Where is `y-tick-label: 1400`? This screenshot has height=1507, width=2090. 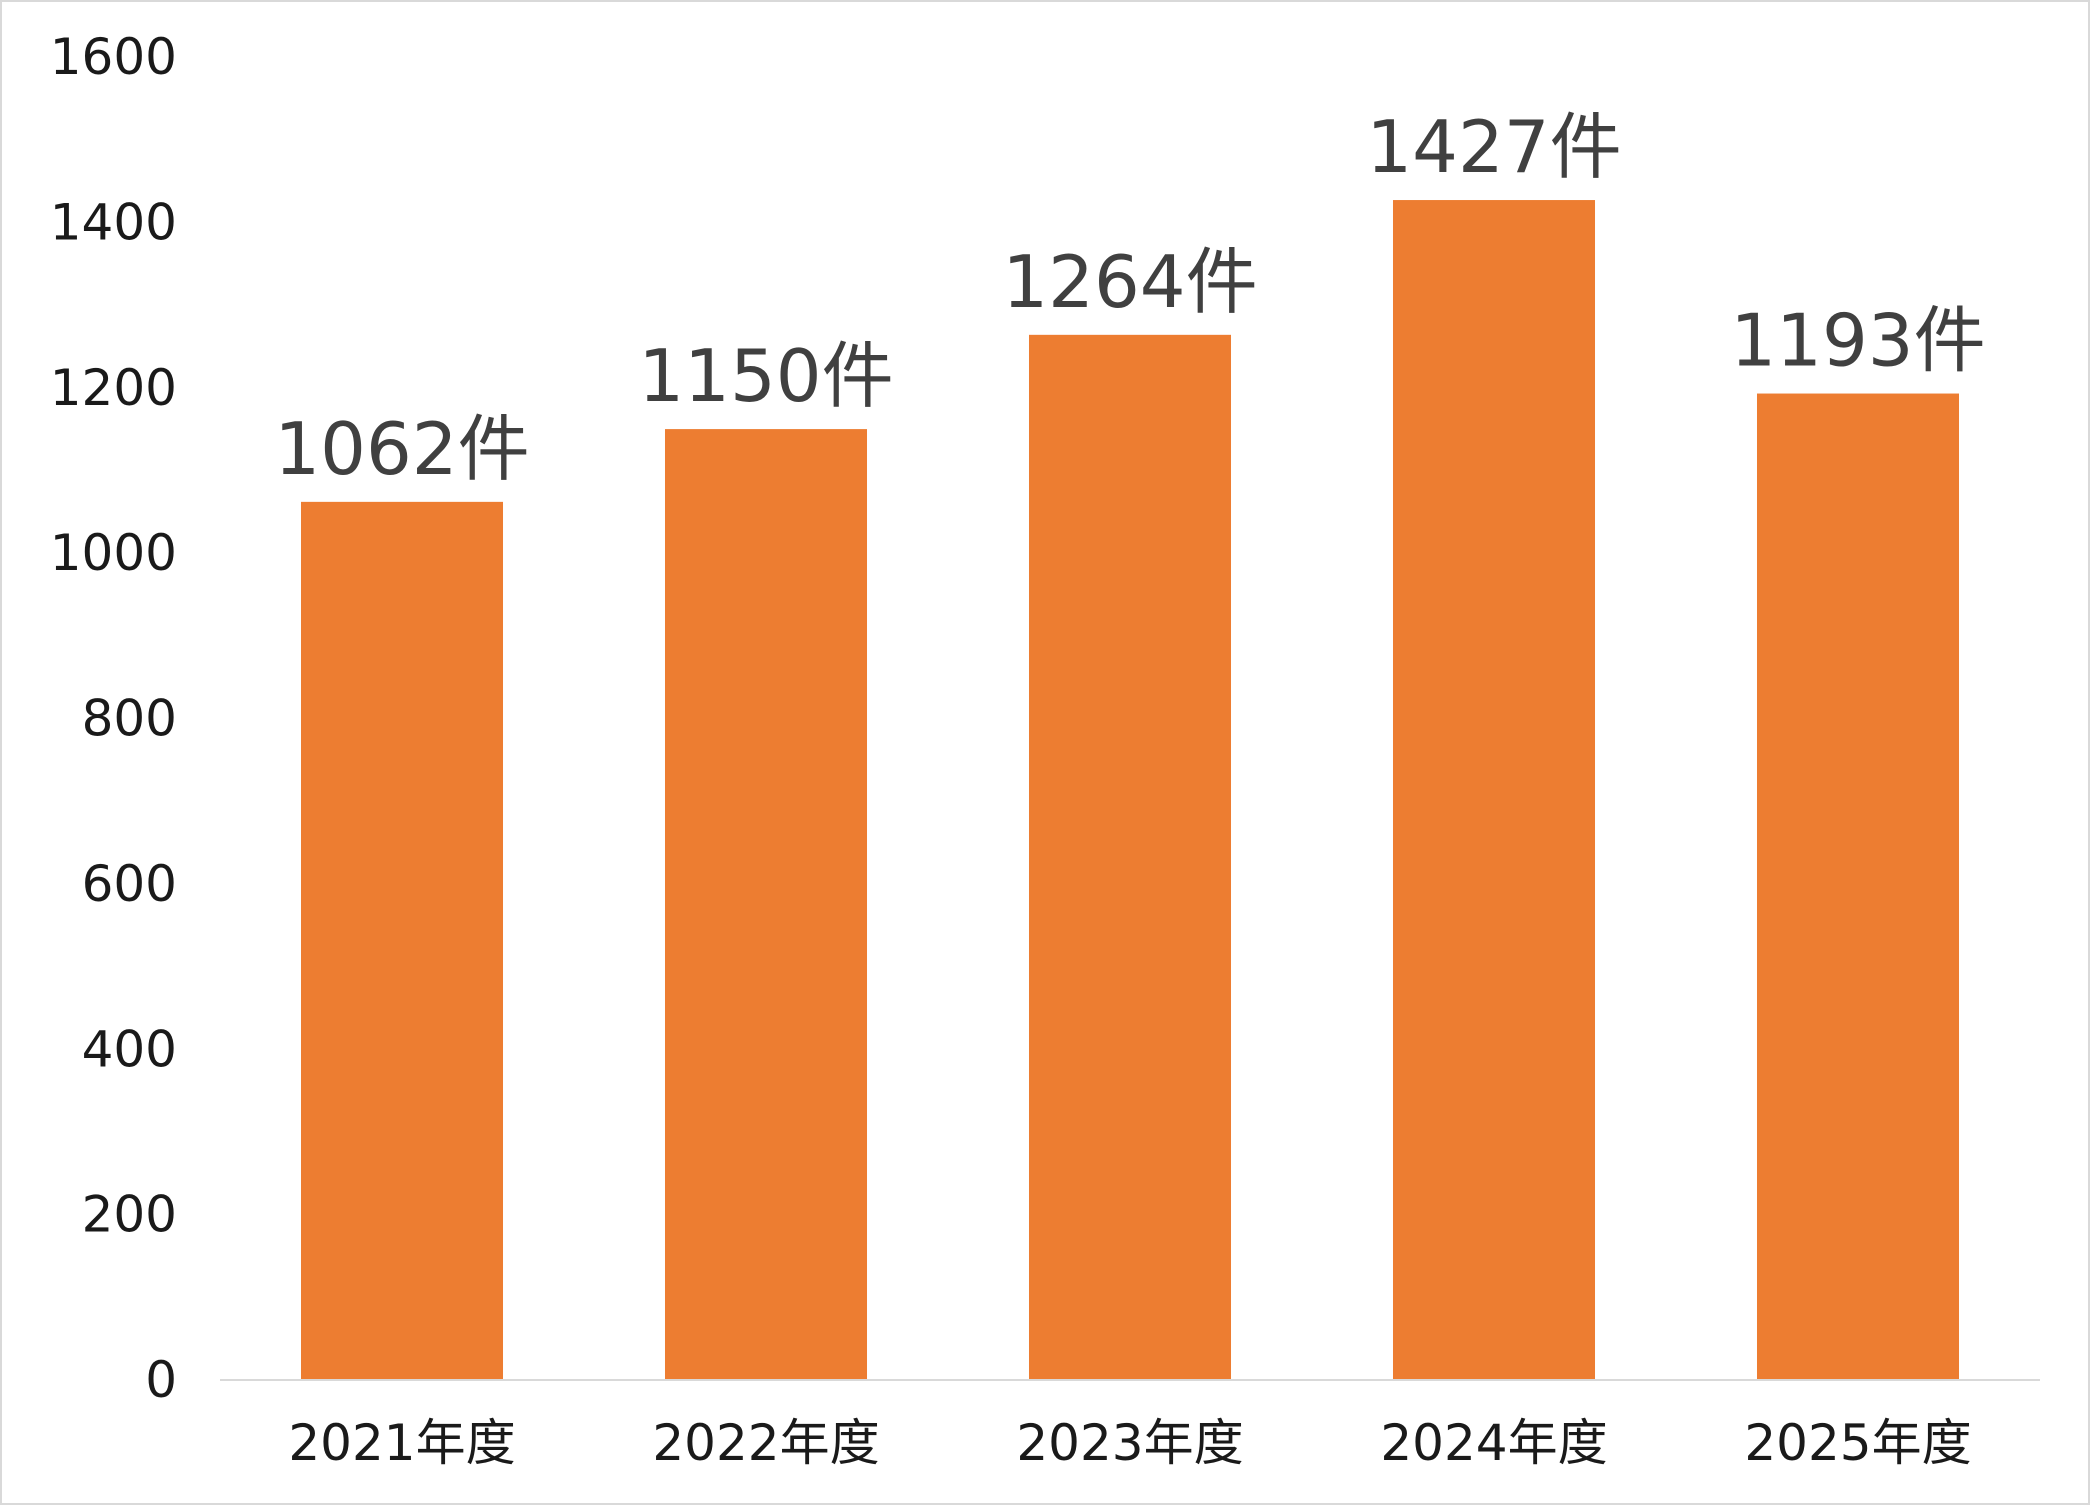 y-tick-label: 1400 is located at coordinates (113, 222).